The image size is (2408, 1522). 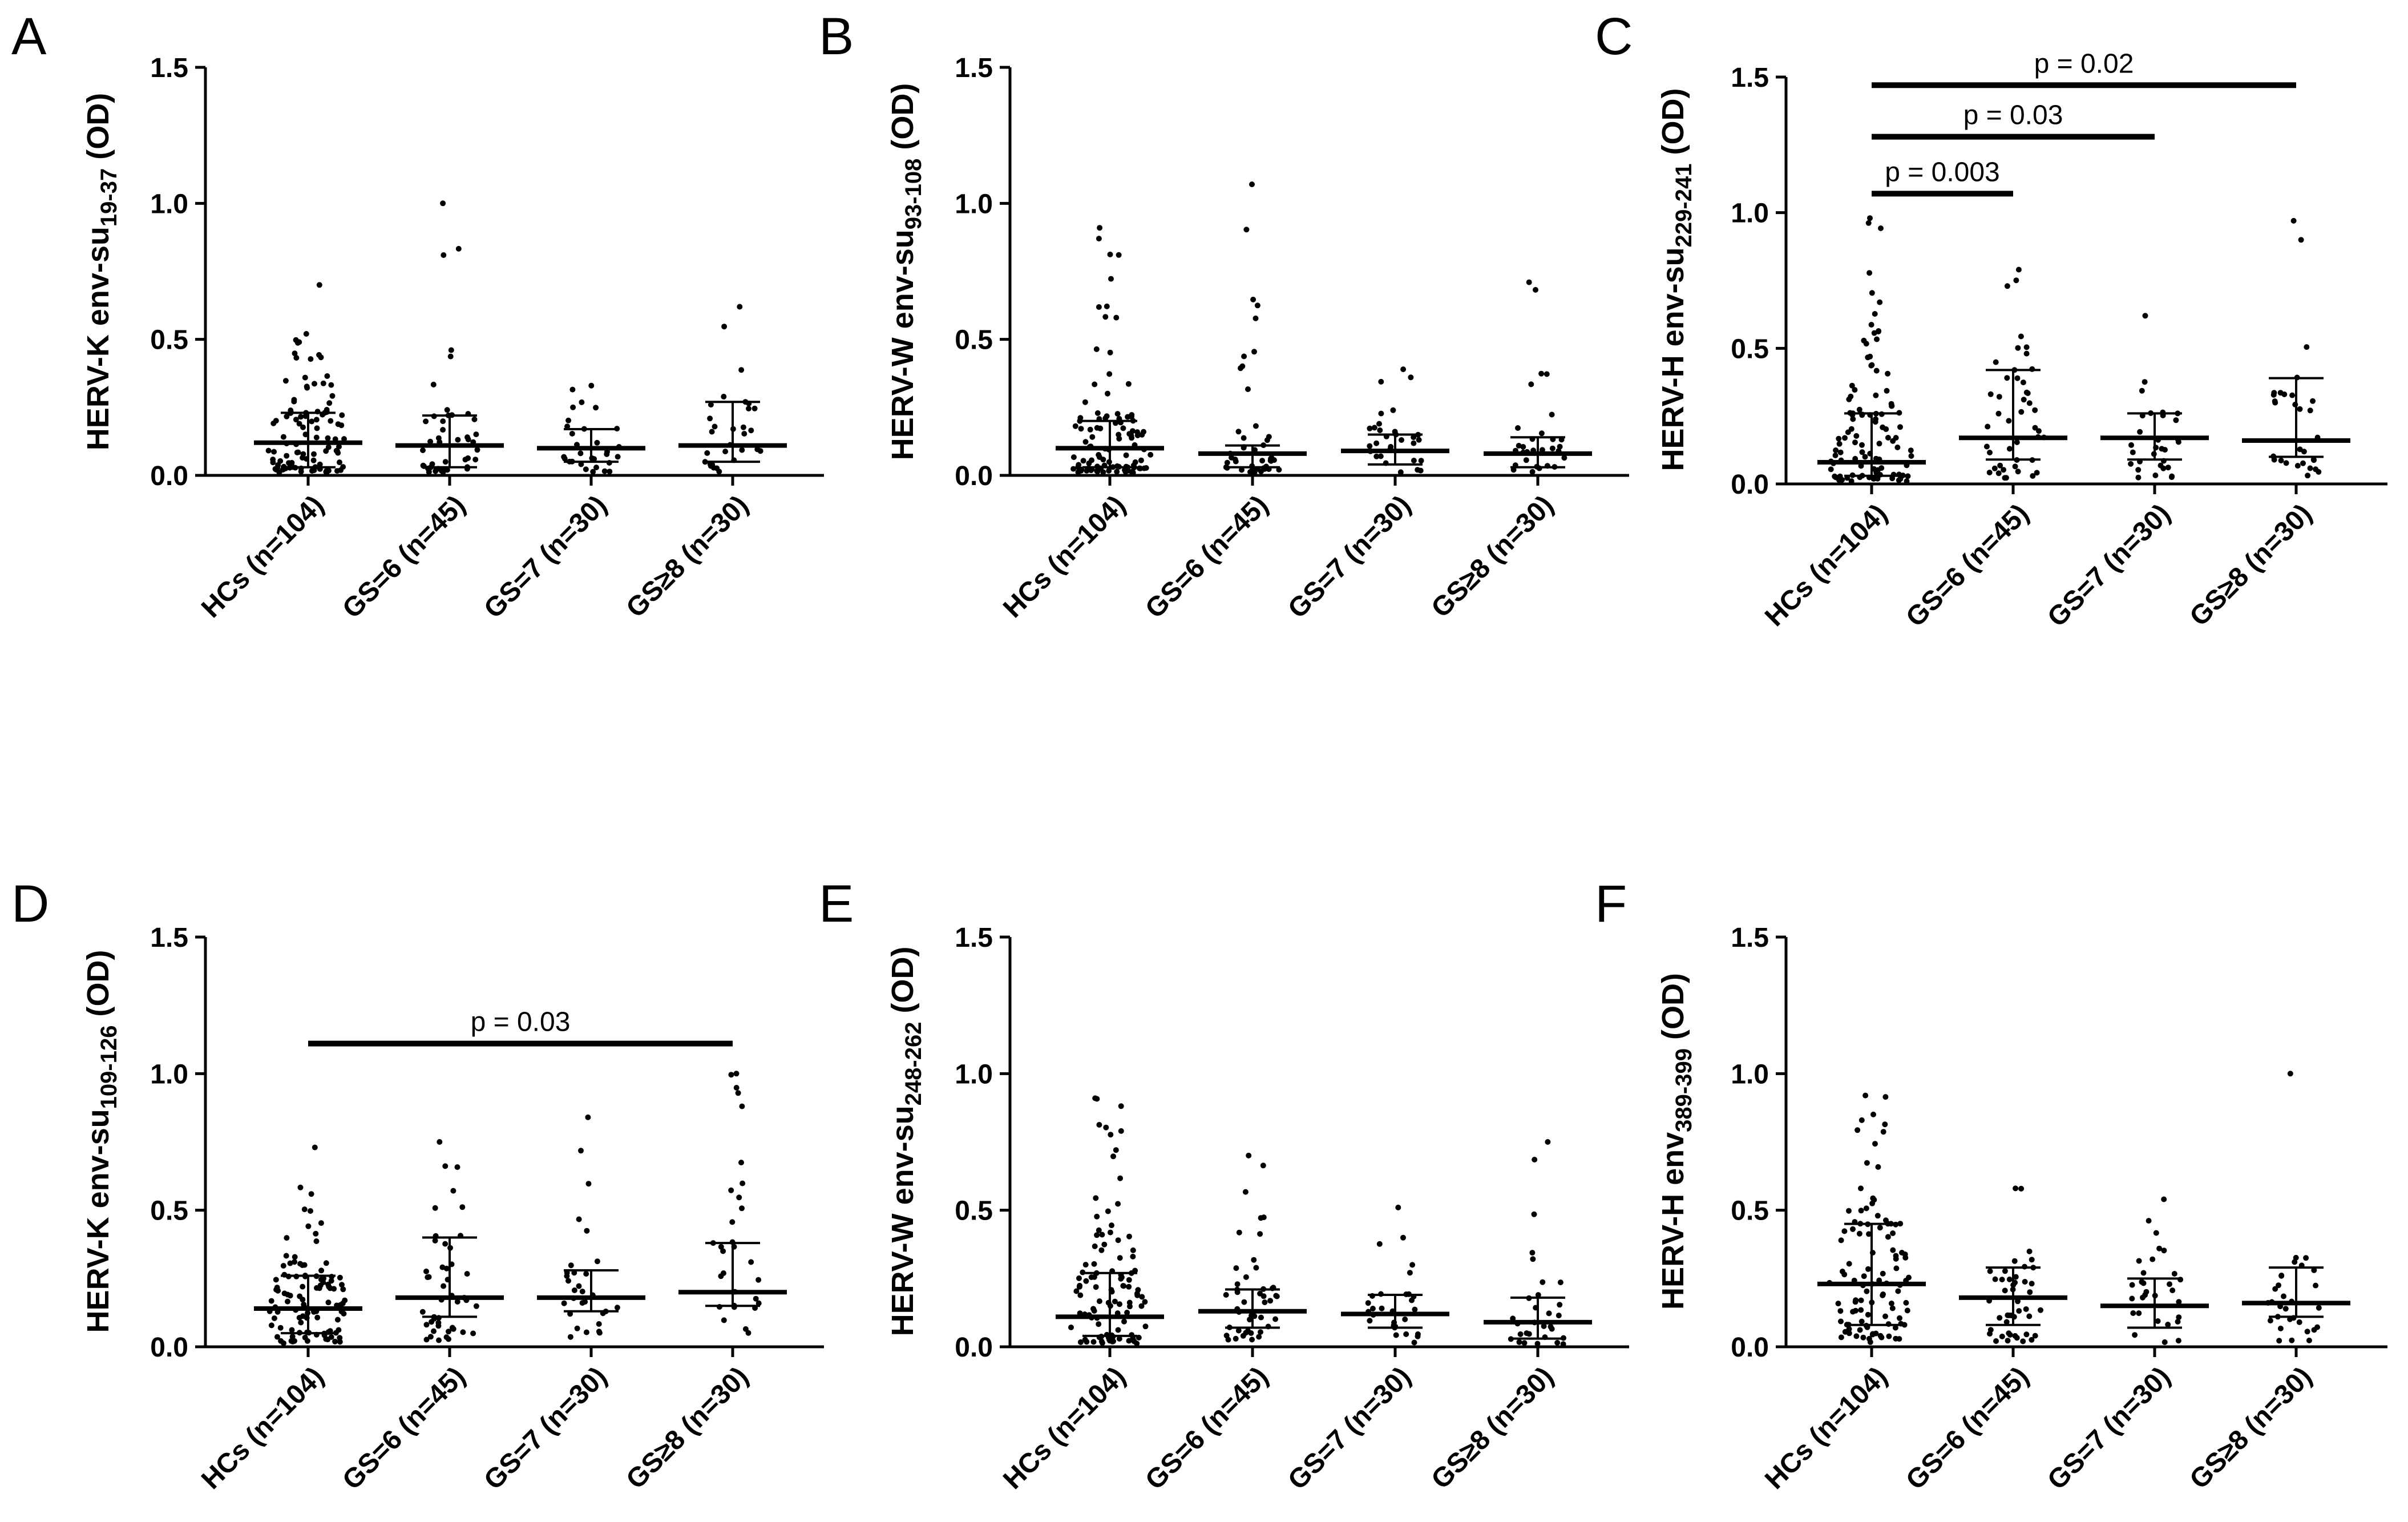 I want to click on x-category-label: GS=6 (n=45), so click(x=1207, y=1429).